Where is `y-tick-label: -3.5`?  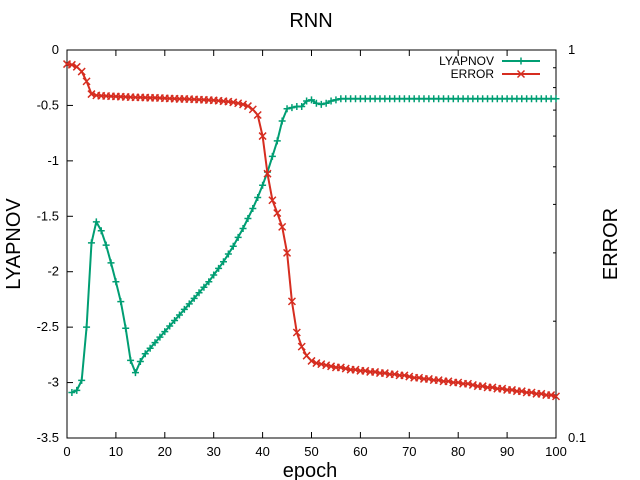 y-tick-label: -3.5 is located at coordinates (48, 437).